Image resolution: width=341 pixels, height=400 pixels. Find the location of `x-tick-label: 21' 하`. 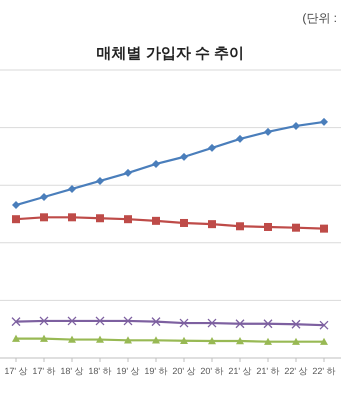

x-tick-label: 21' 하 is located at coordinates (268, 371).